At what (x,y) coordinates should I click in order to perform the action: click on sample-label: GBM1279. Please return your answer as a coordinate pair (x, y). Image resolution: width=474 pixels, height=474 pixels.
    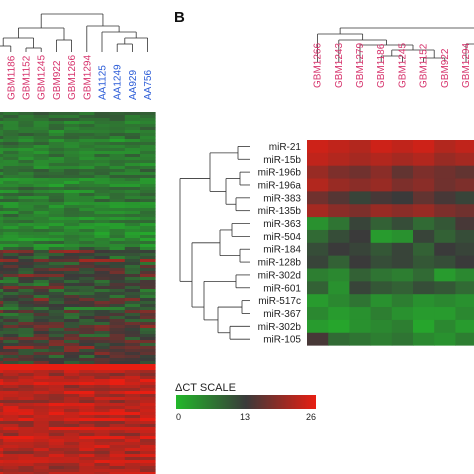
    Looking at the image, I should click on (360, 65).